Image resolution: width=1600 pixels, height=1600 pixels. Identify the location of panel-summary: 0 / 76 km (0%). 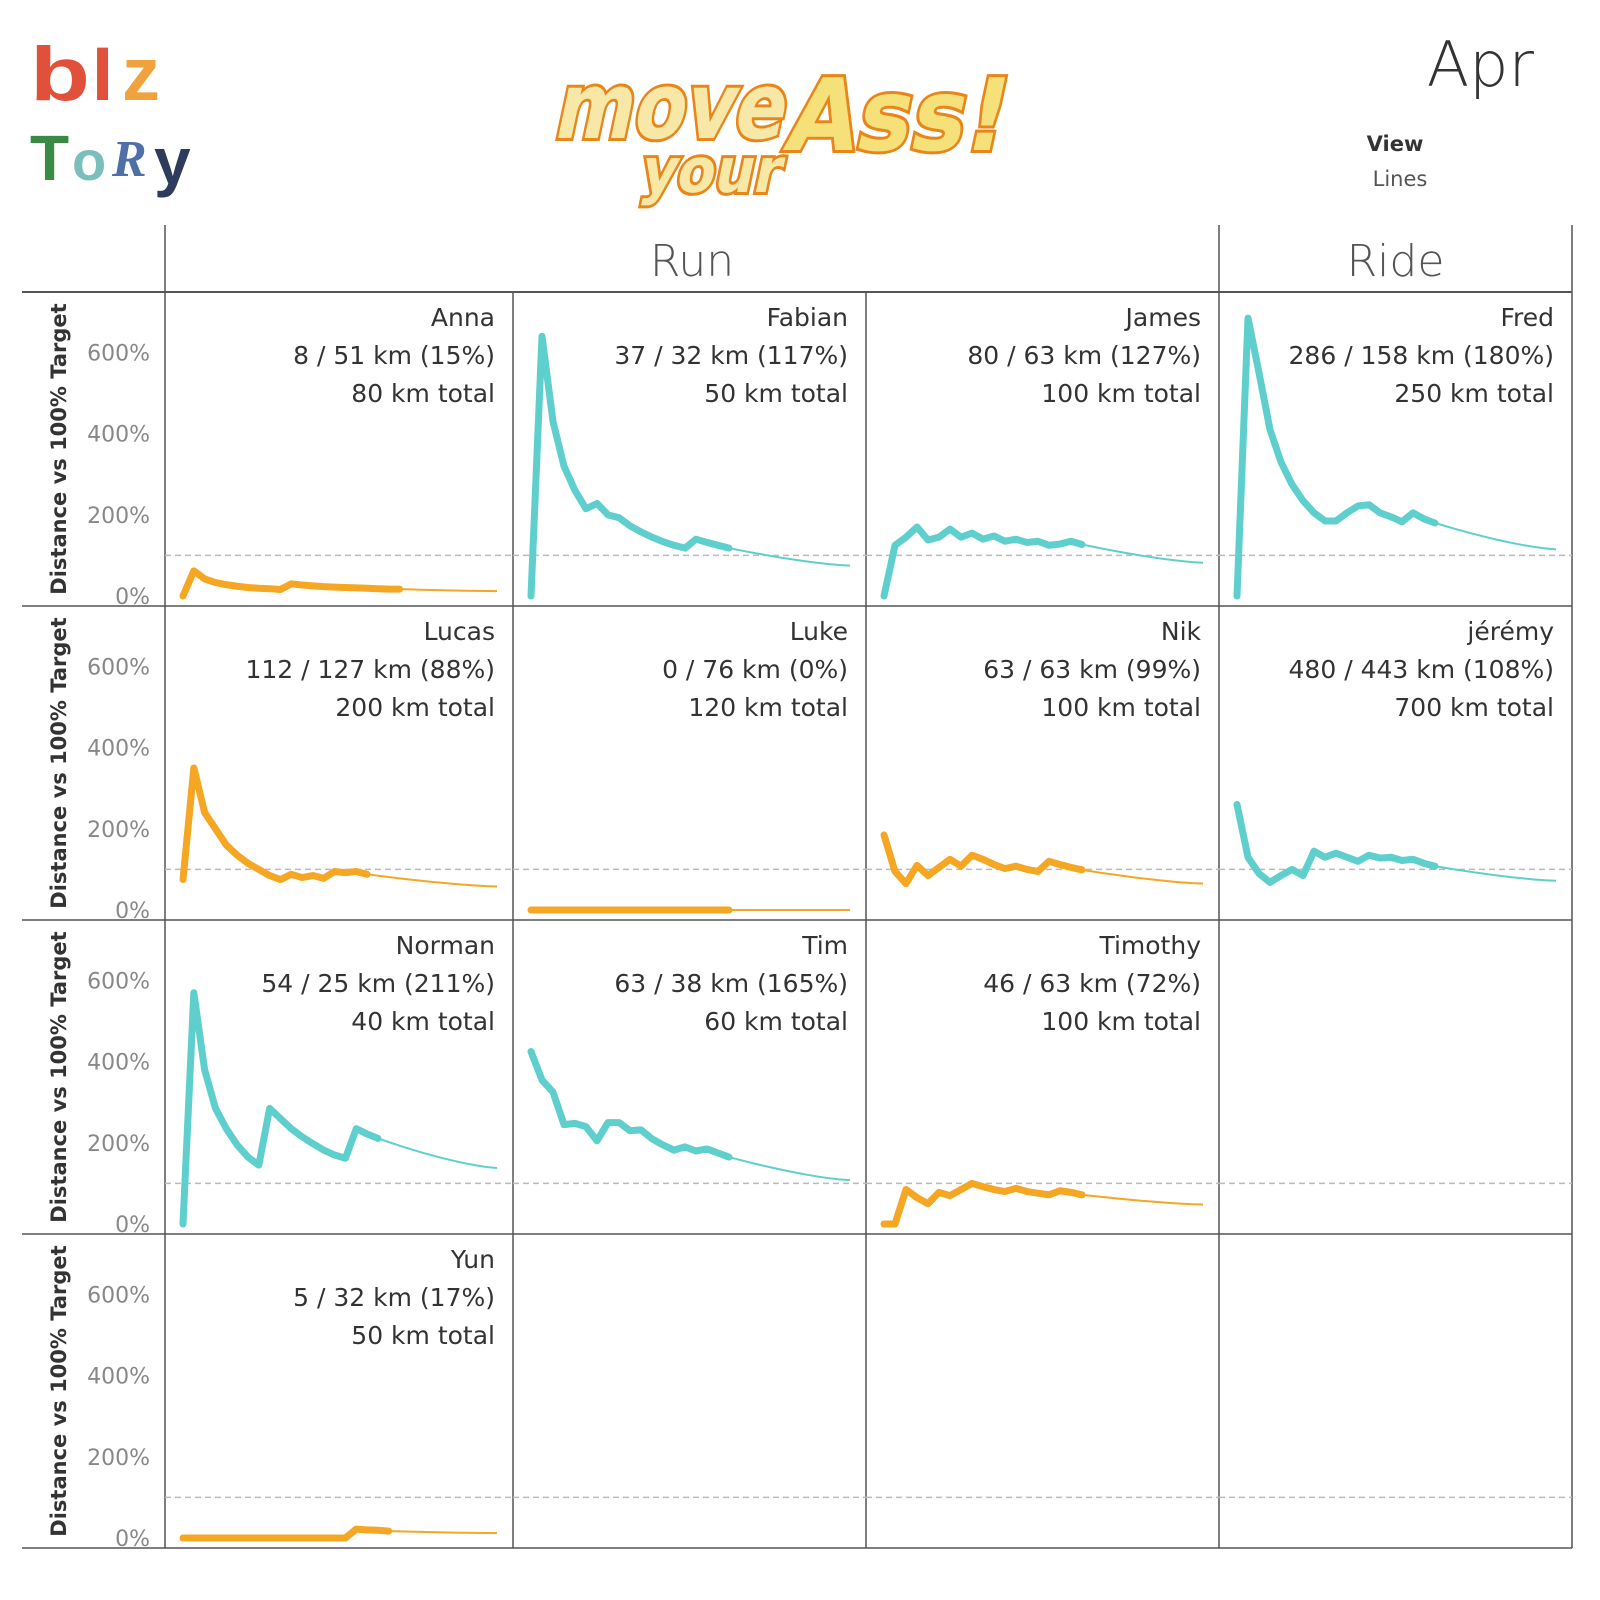
(755, 669).